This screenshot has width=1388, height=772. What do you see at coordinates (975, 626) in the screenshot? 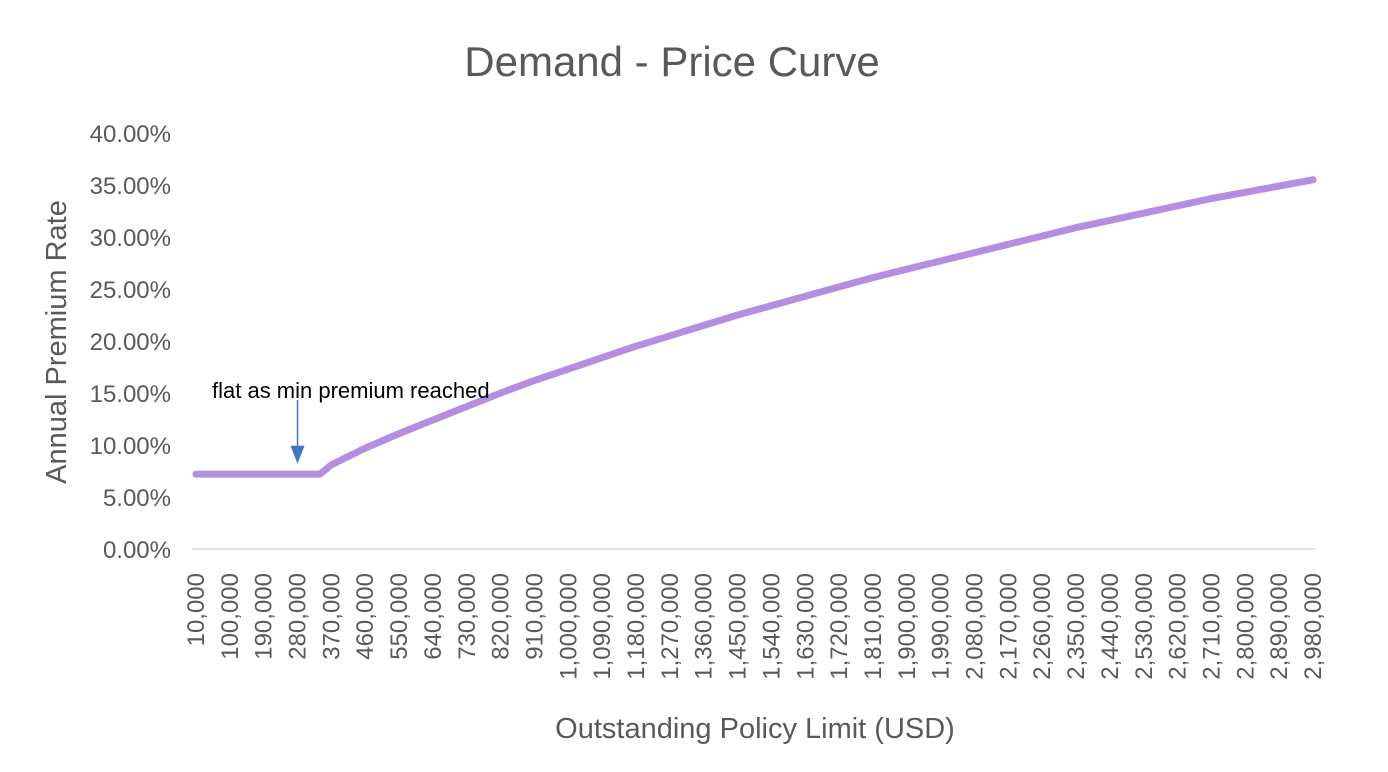
I see `x-tick-label: 2,080,000` at bounding box center [975, 626].